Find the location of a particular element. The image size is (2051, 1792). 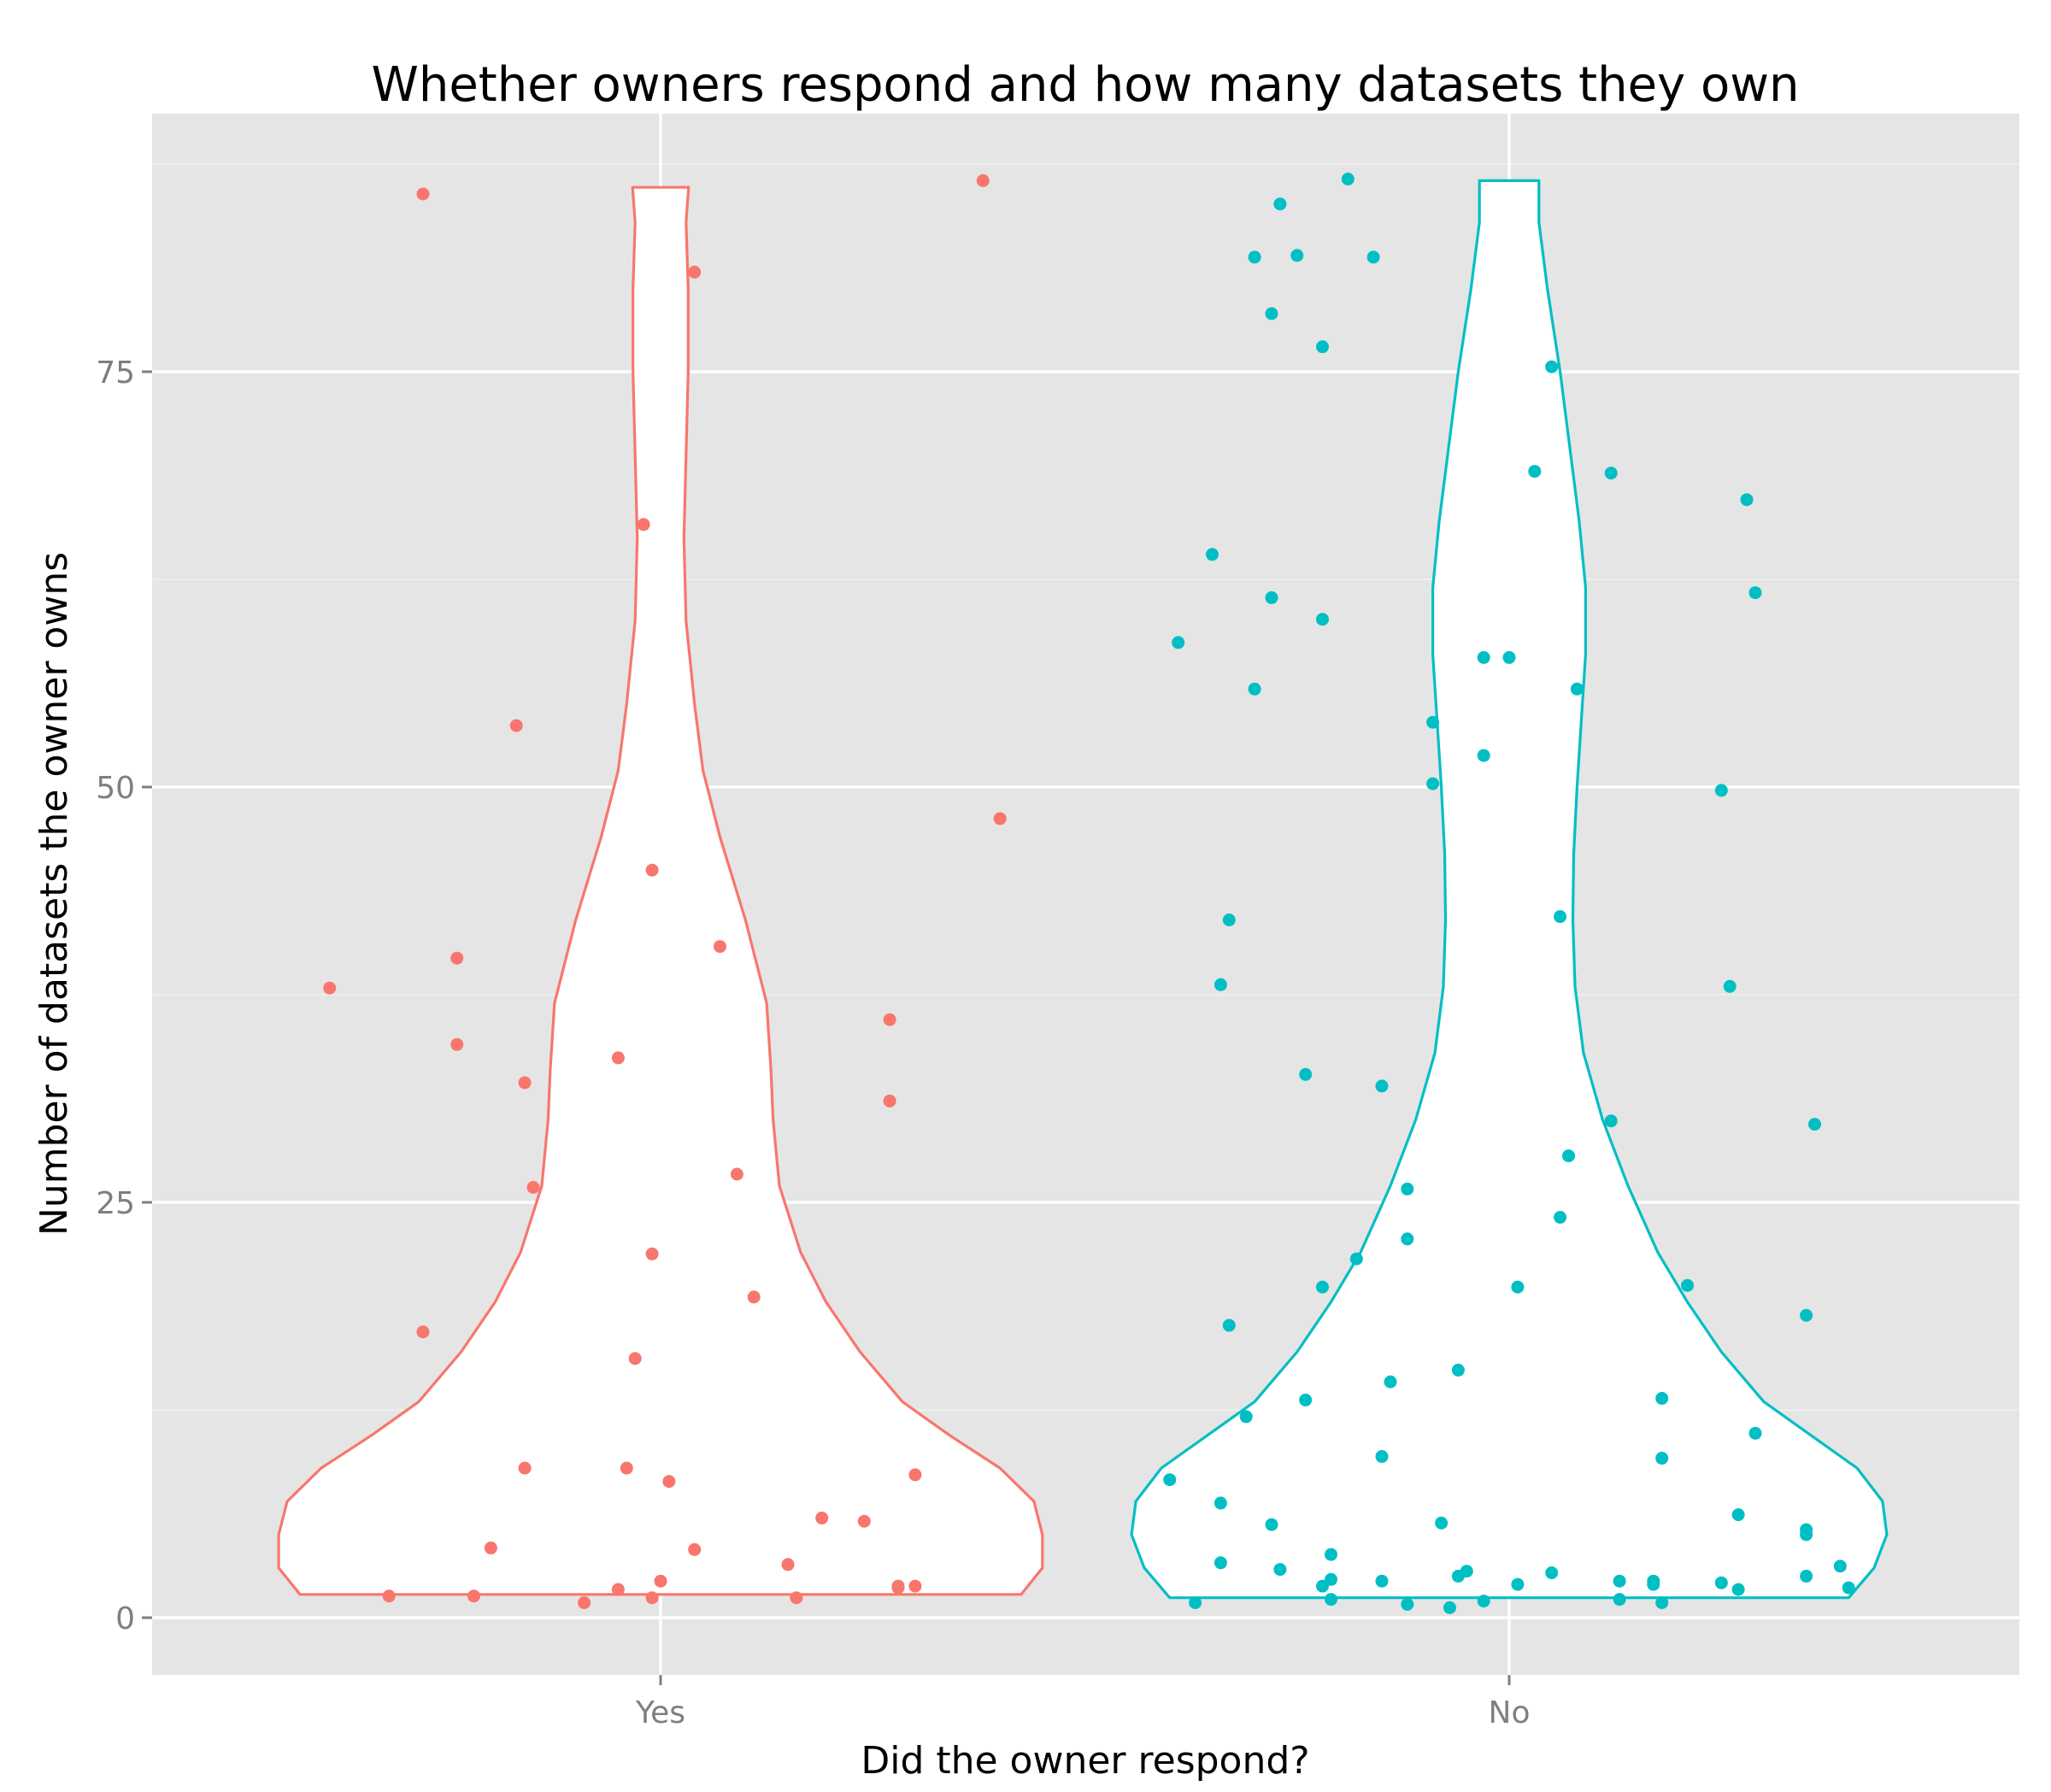

y-axis-title: Number of datasets the owner owns is located at coordinates (54, 894).